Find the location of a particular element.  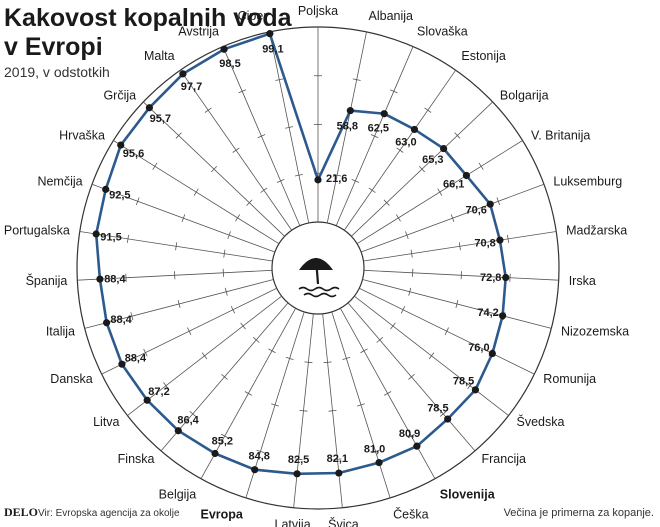

category-label: Češka is located at coordinates (410, 514).